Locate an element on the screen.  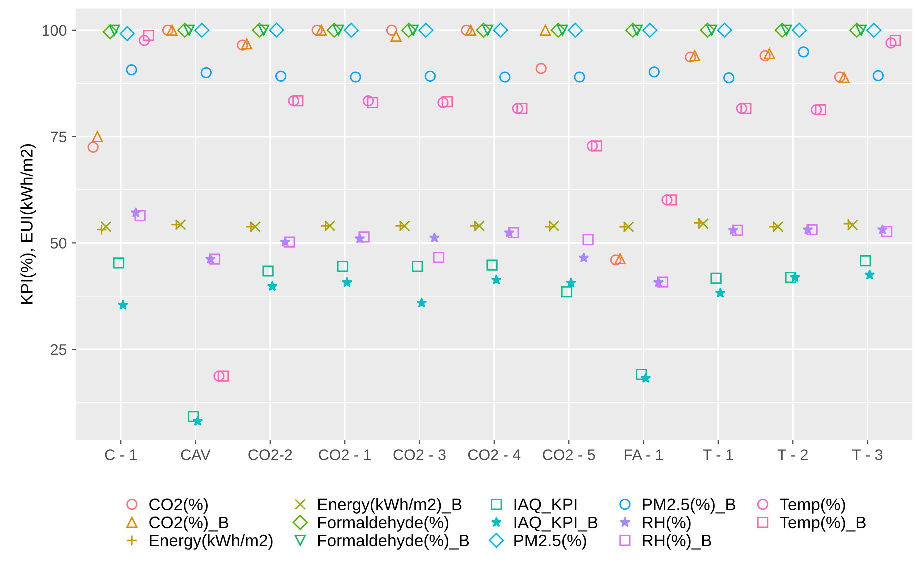
legend-label: RH(%) is located at coordinates (667, 524).